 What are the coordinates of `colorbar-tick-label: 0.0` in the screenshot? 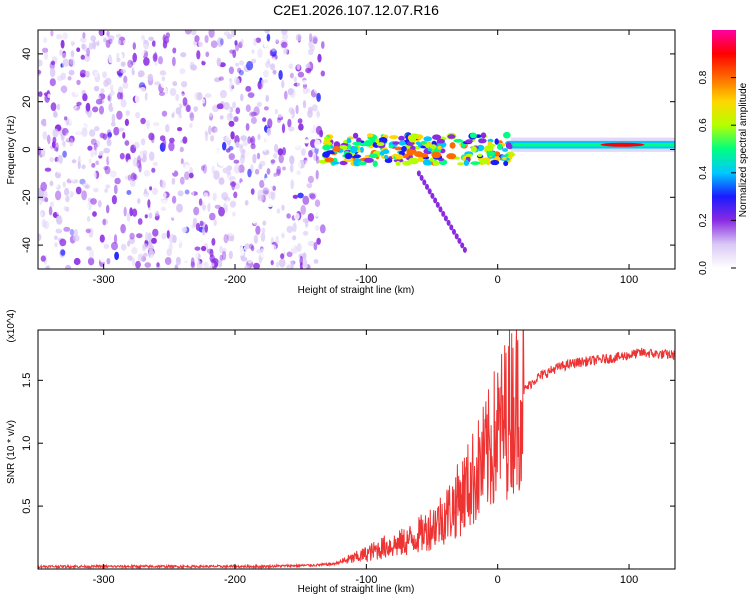 It's located at (703, 268).